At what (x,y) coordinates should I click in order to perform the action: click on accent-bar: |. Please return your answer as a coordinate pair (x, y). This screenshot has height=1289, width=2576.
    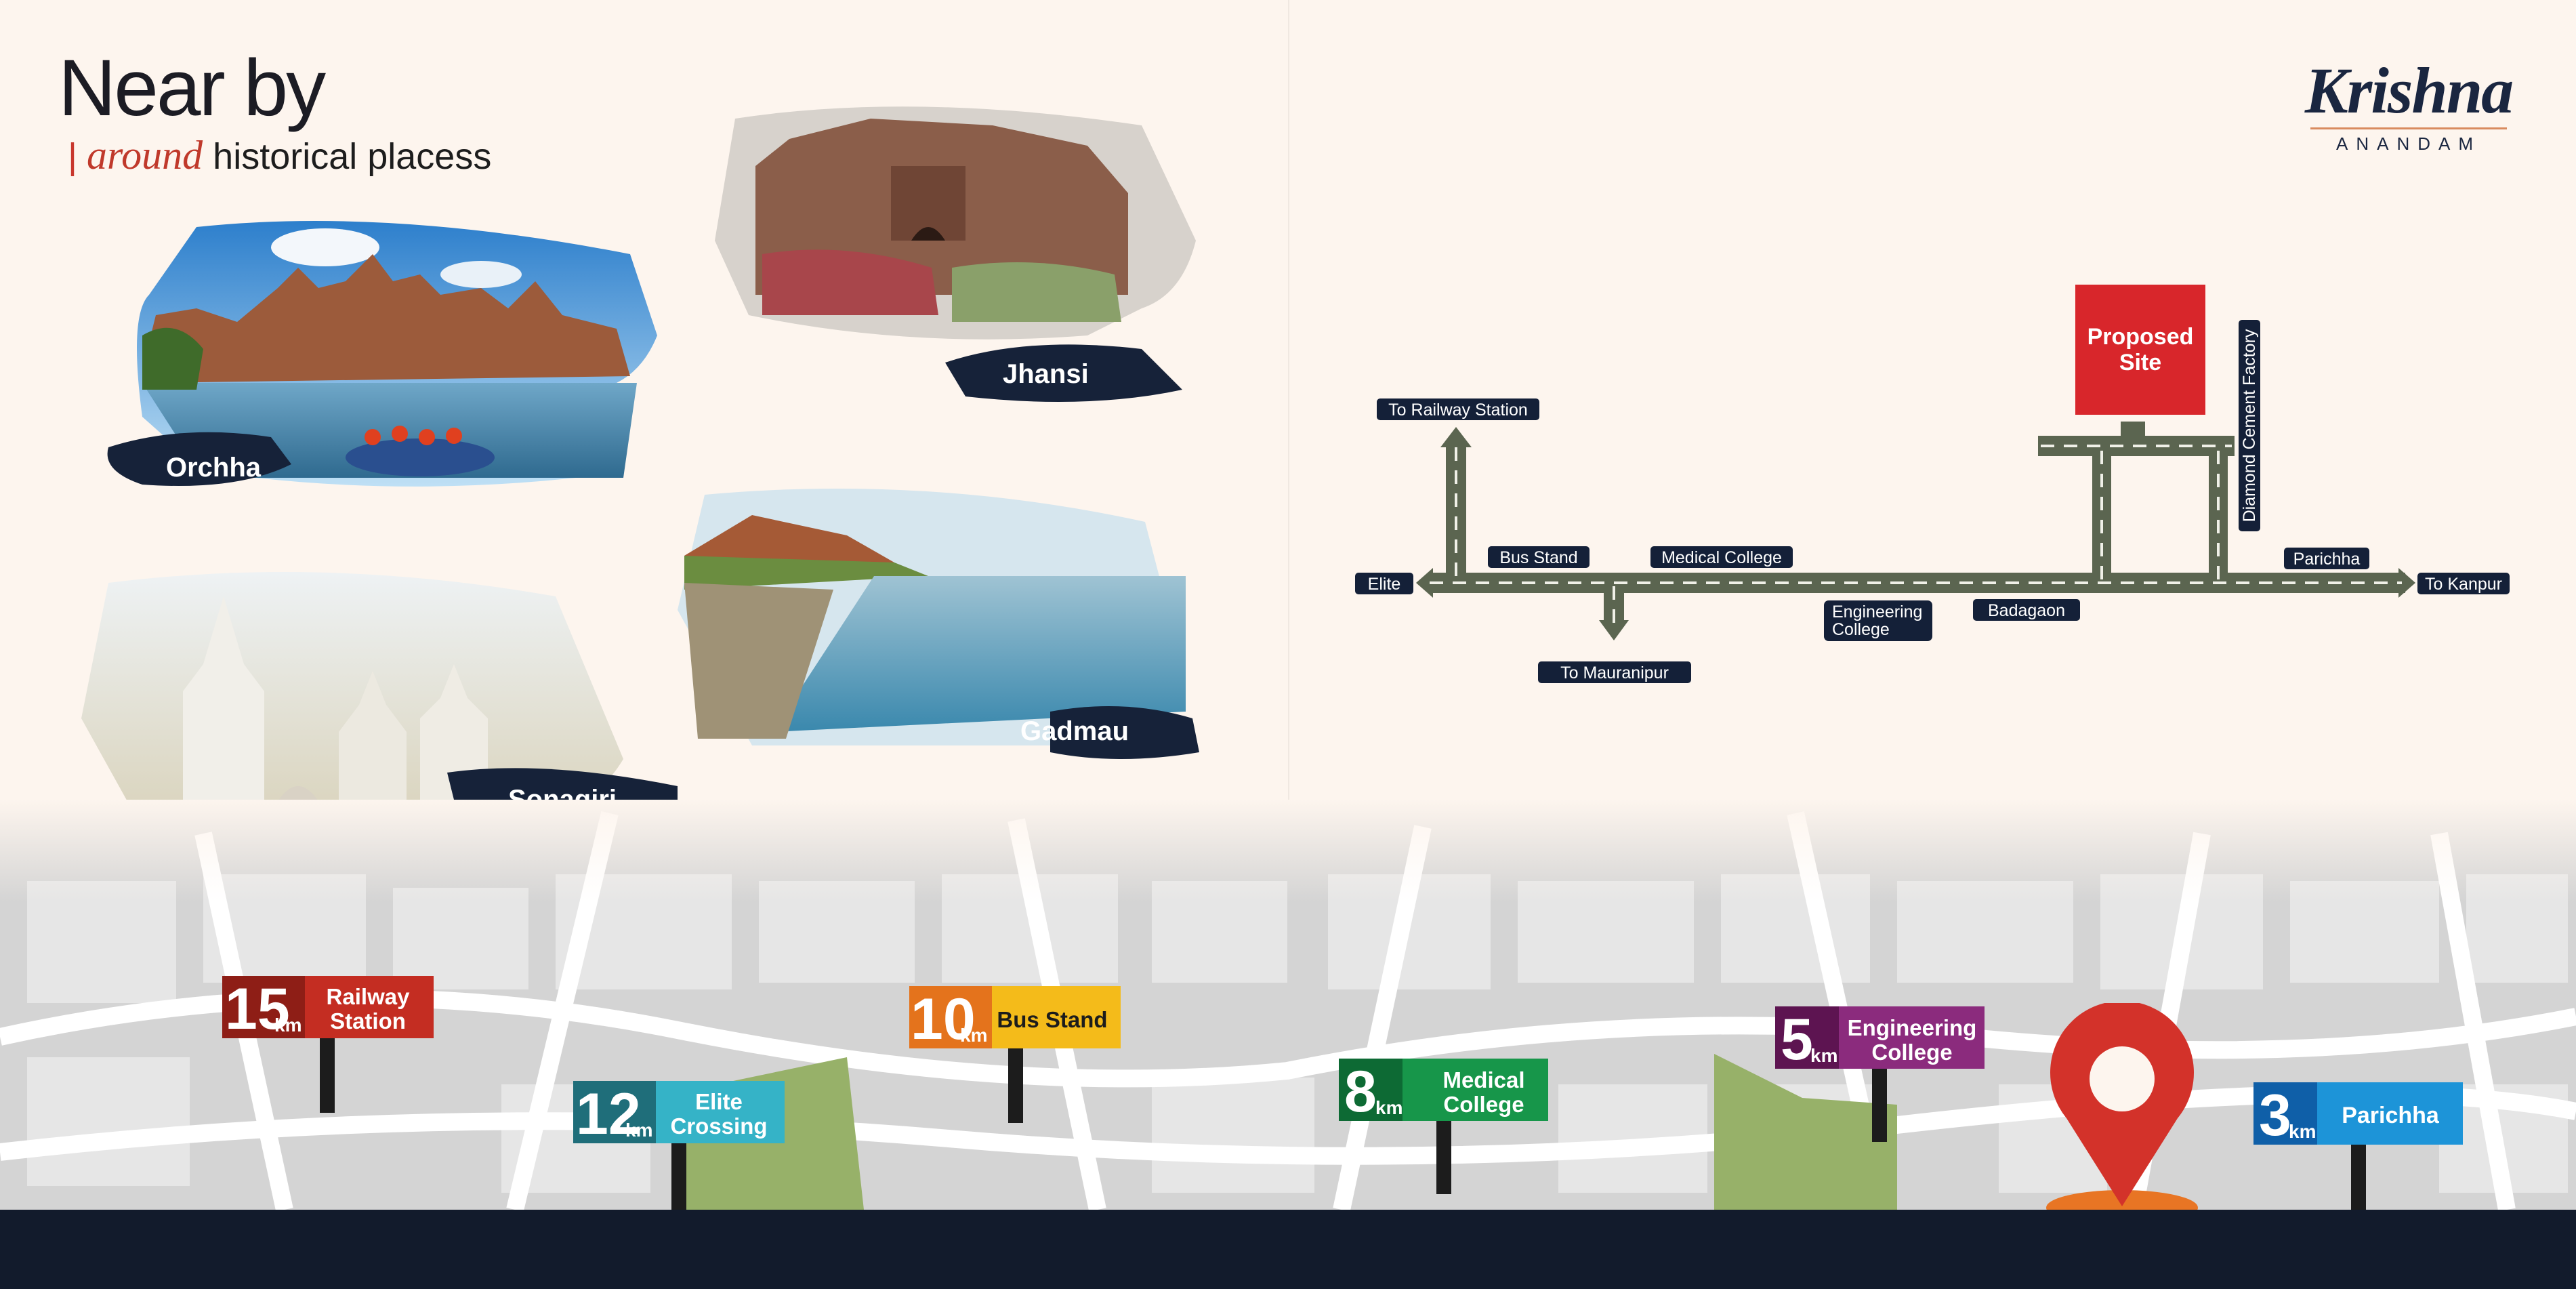
    Looking at the image, I should click on (73, 156).